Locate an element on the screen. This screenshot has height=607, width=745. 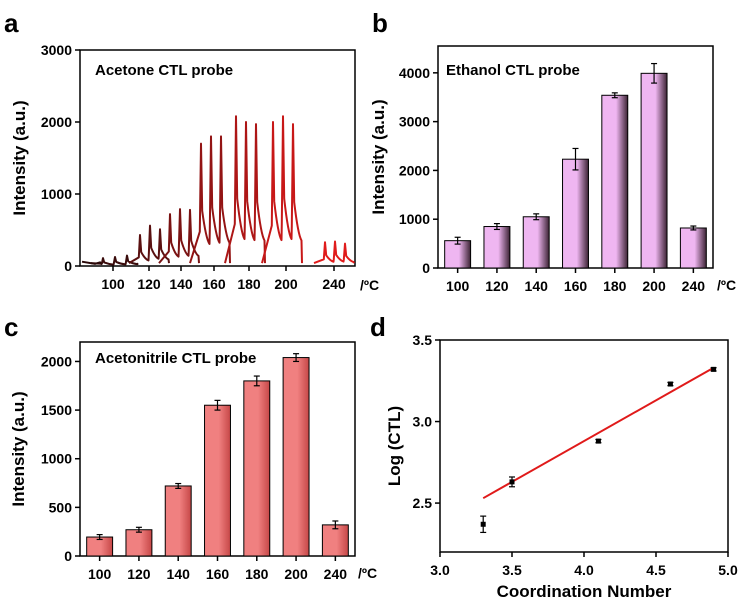
x-tick-label: 4.5 is located at coordinates (656, 570).